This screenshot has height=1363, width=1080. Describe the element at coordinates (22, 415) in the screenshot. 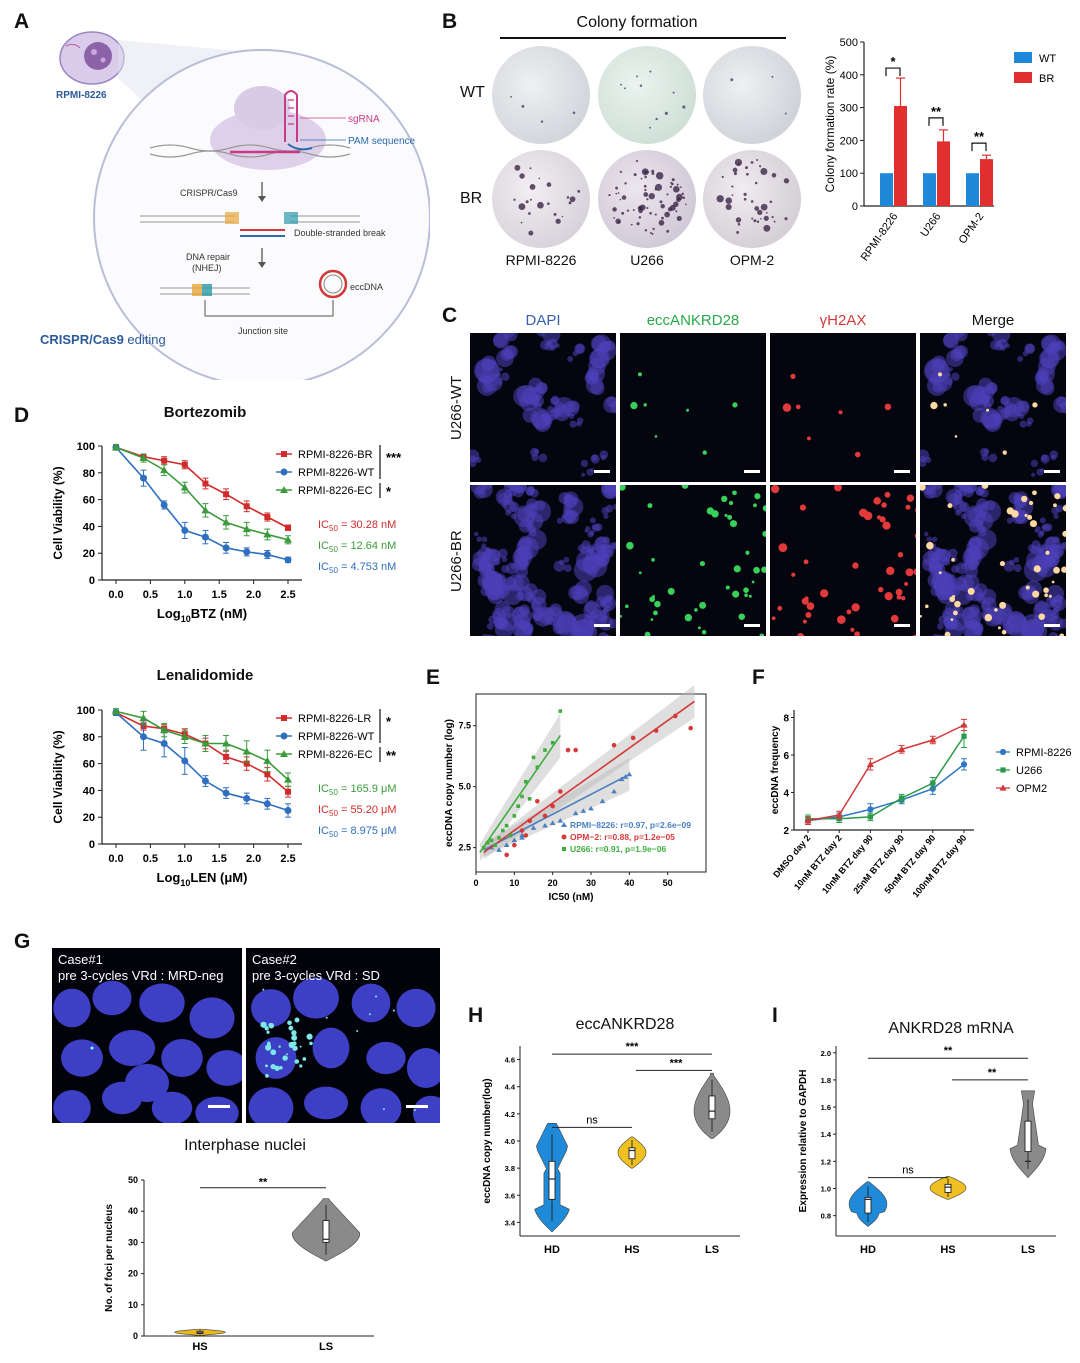

I see `panel-label-d: D` at that location.